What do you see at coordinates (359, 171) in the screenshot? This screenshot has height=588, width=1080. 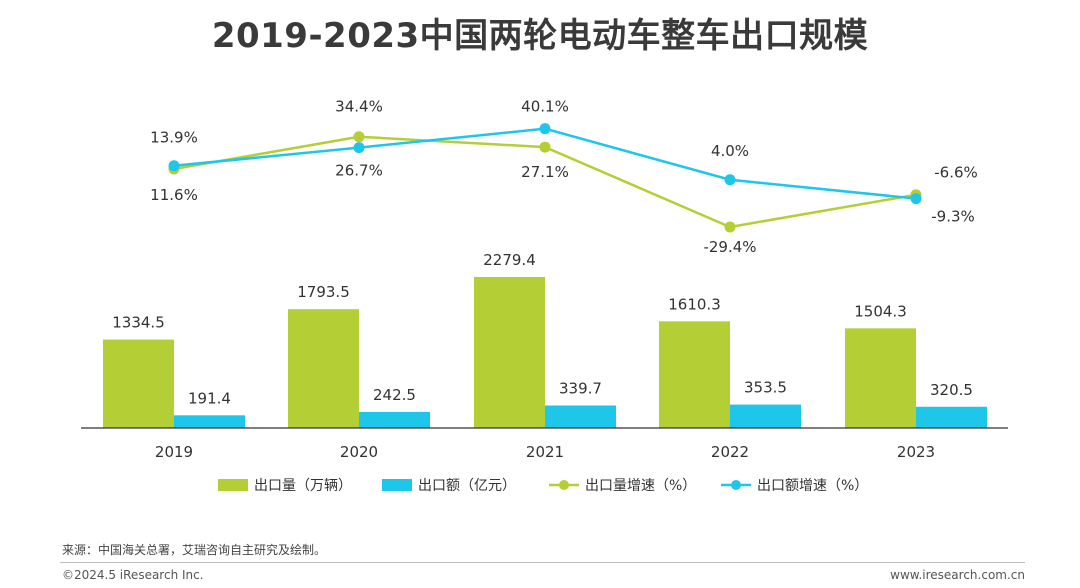 I see `line-label-value-growth-2020: 26.7%` at bounding box center [359, 171].